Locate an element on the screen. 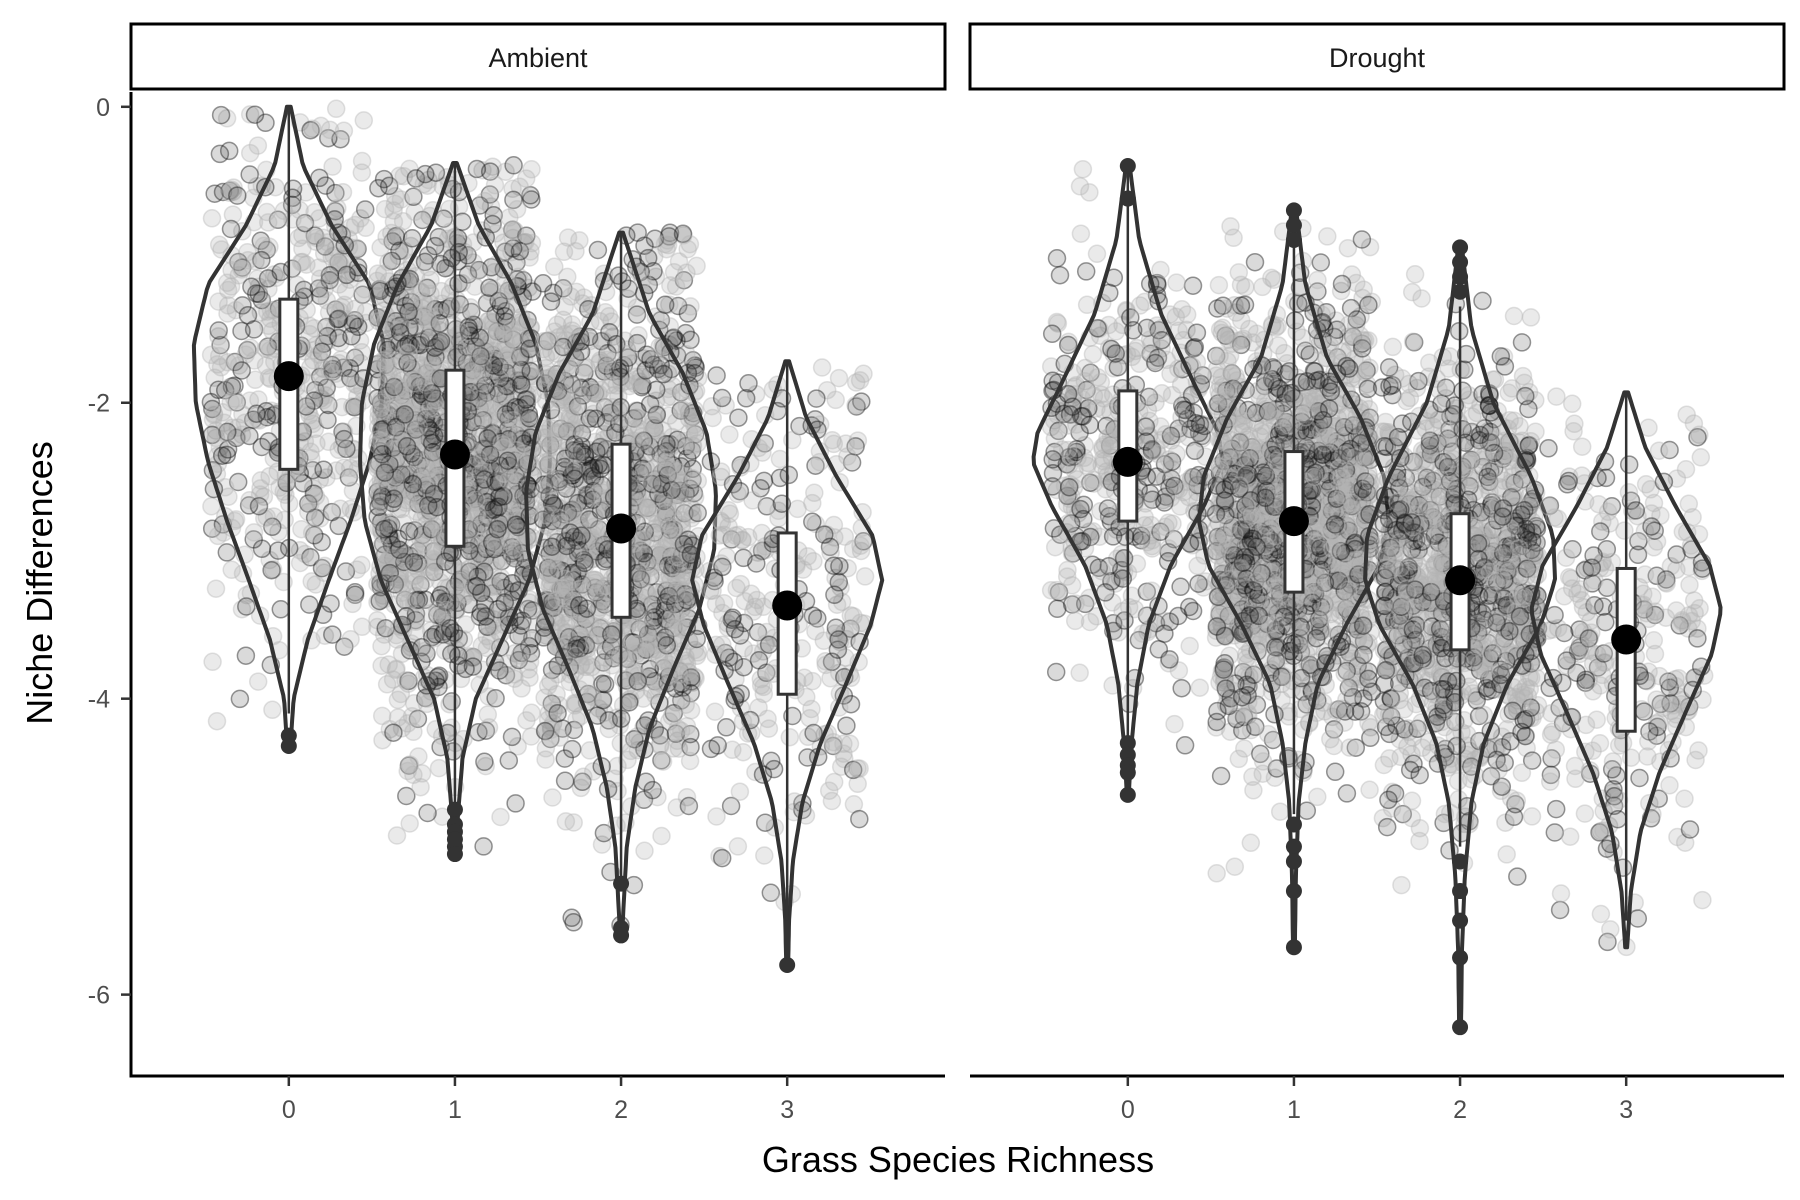 This screenshot has width=1800, height=1200. facet-strip-ambient: Ambient is located at coordinates (538, 56).